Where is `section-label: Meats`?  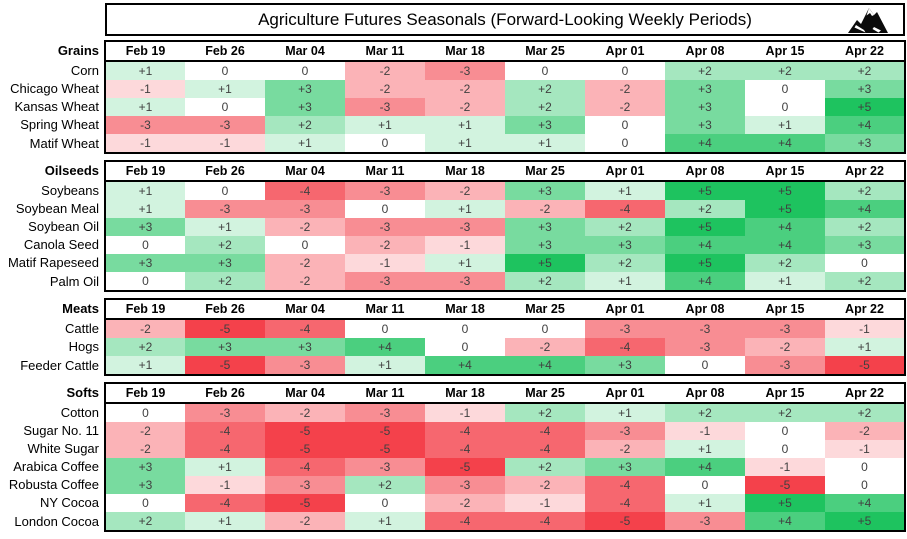 section-label: Meats is located at coordinates (52, 309).